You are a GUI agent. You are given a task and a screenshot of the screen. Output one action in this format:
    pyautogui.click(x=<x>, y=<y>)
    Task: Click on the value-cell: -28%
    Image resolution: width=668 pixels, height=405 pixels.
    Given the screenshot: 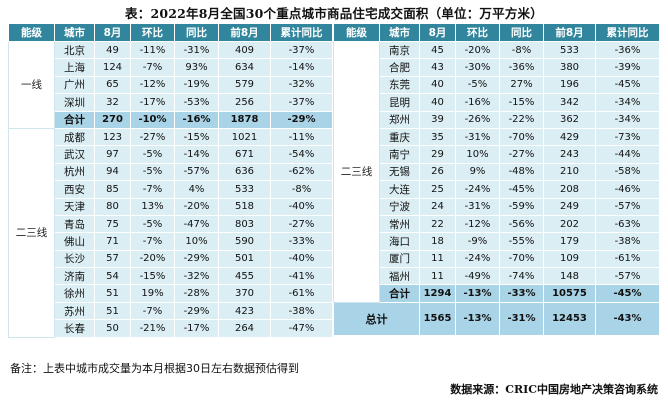 What is the action you would take?
    pyautogui.click(x=196, y=293)
    